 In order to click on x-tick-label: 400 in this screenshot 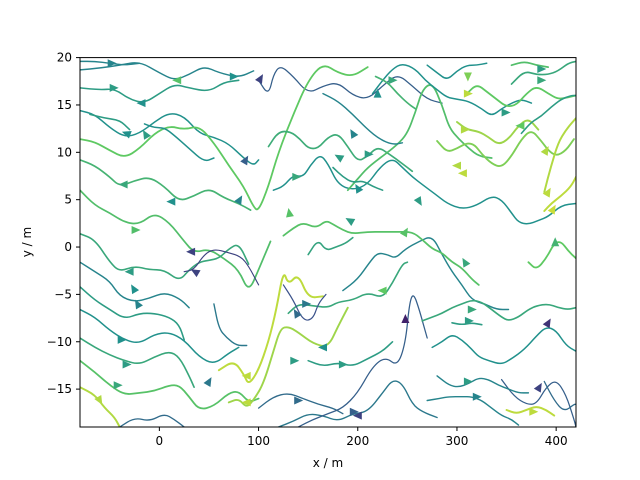, I will do `click(556, 441)`.